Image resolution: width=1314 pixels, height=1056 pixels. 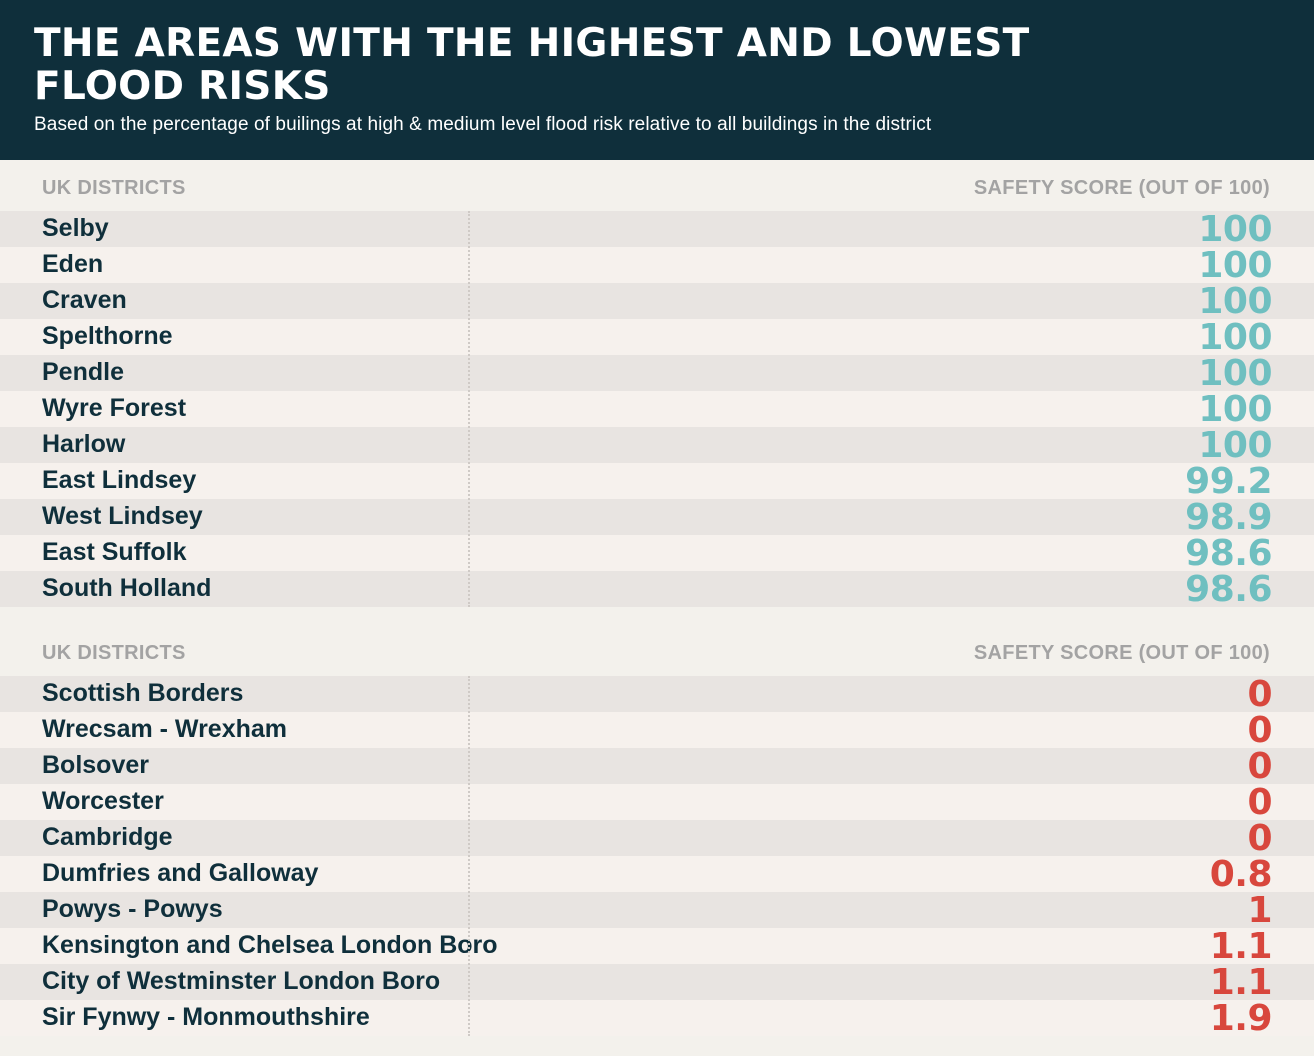 I want to click on table-row: Wyre Forest 100, so click(x=657, y=409).